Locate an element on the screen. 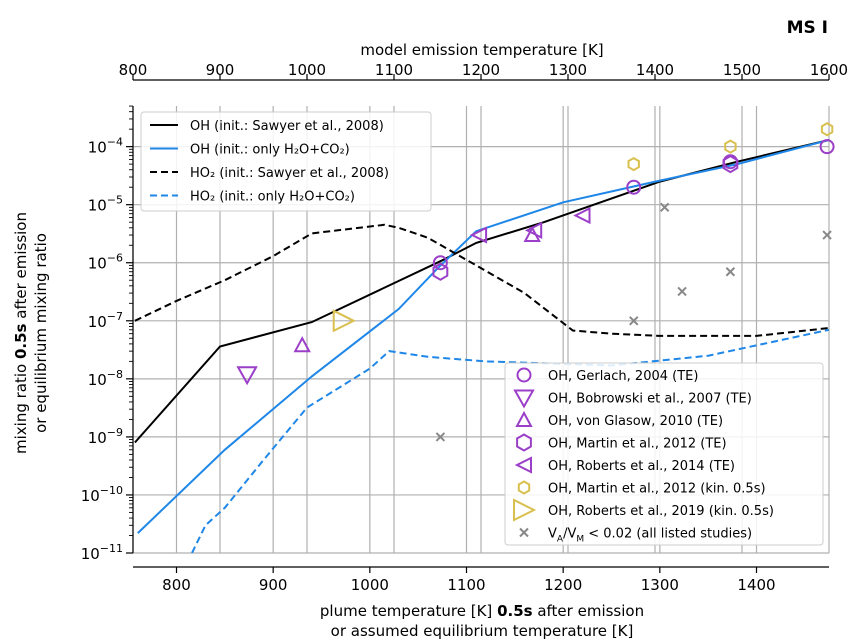 The width and height of the screenshot is (854, 642). y-axis-label-line1: mixing ratio 0.5s after emission is located at coordinates (21, 333).